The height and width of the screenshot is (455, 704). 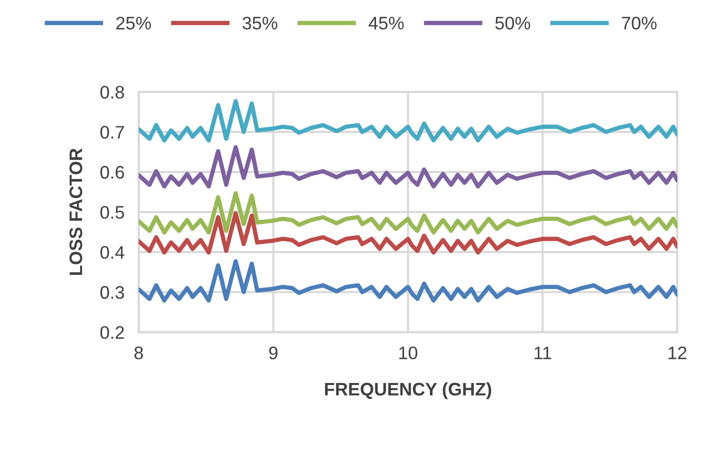 I want to click on x-axis-title: FREQUENCY (GHZ), so click(x=408, y=391).